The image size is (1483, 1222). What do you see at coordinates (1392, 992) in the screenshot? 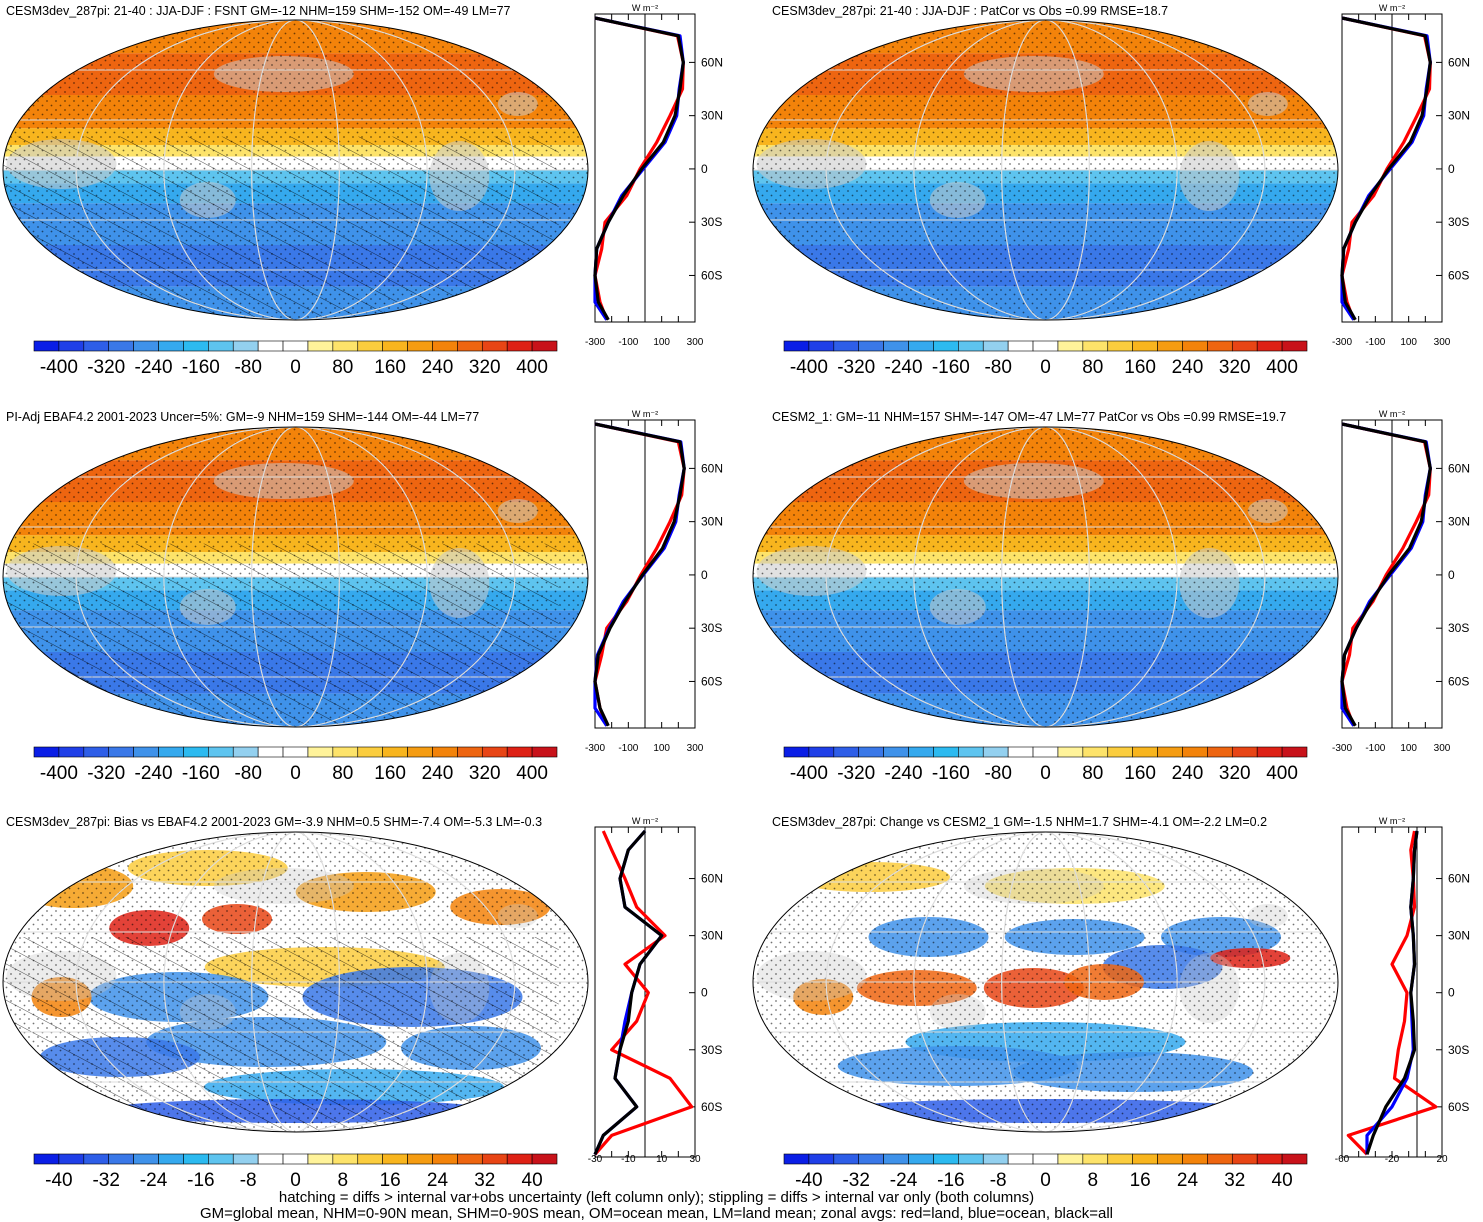
I see `zonal-profile-frame` at bounding box center [1392, 992].